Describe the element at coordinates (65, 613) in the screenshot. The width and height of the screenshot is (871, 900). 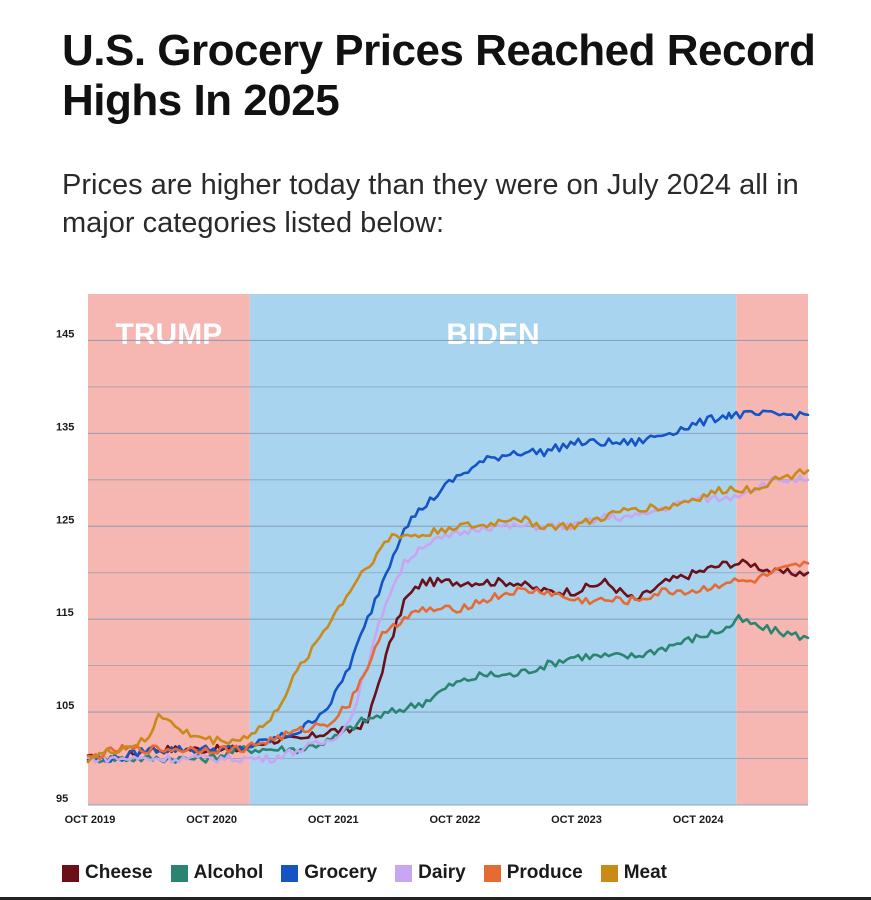
I see `y-tick-label: 115` at that location.